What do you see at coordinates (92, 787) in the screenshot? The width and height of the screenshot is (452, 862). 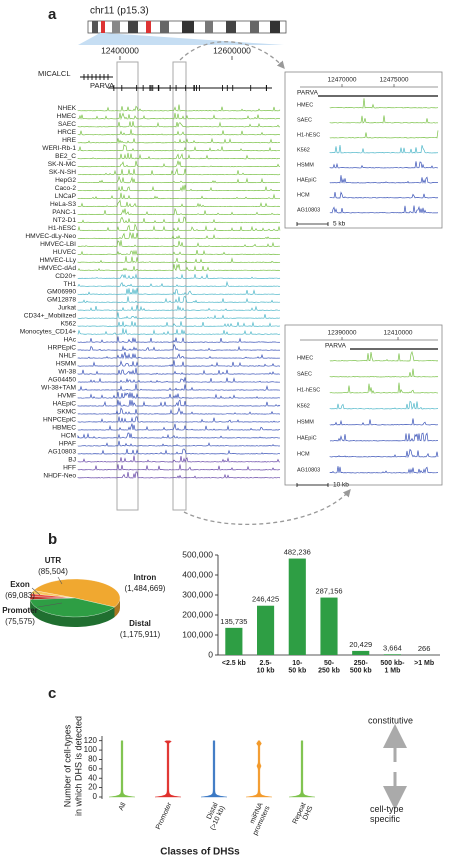 I see `y-tick-label: 20` at bounding box center [92, 787].